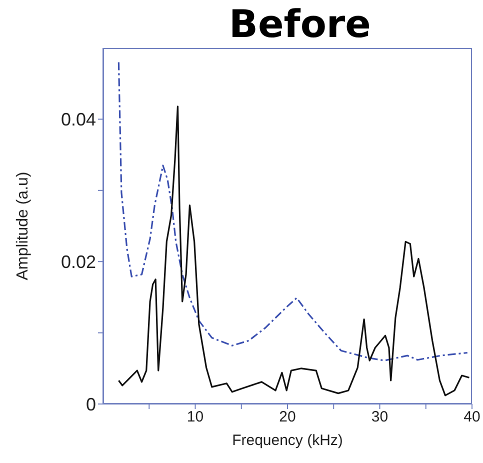  Describe the element at coordinates (91, 404) in the screenshot. I see `y-tick-label: 0` at that location.